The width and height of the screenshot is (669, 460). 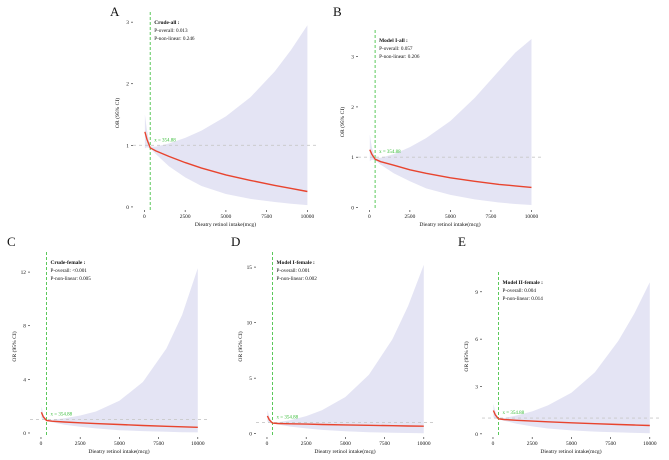 I want to click on p-overall: P-overall: 0.004, so click(x=520, y=291).